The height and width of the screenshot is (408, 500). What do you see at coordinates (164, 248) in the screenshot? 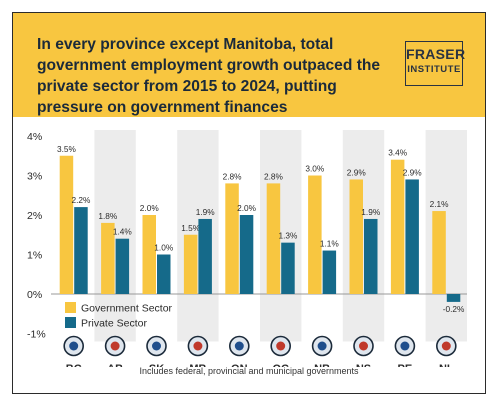
I see `private-data-label: 1.0%` at bounding box center [164, 248].